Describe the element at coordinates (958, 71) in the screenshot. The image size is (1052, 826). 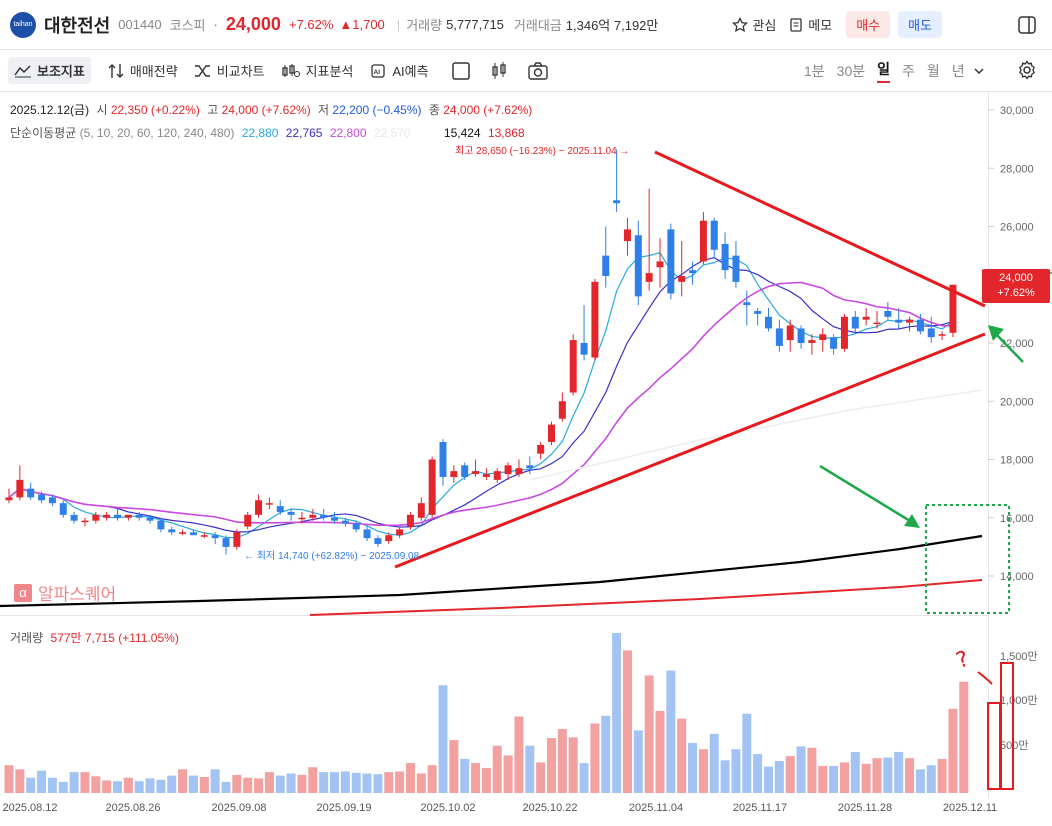
I see `period-year: 년` at that location.